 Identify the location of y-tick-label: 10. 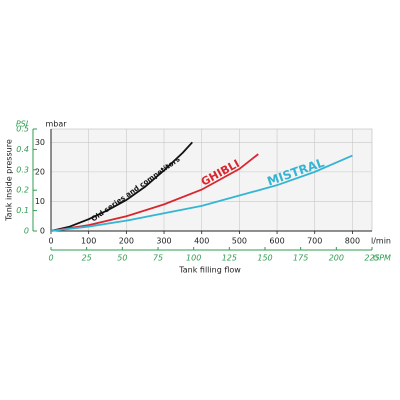
(40, 201).